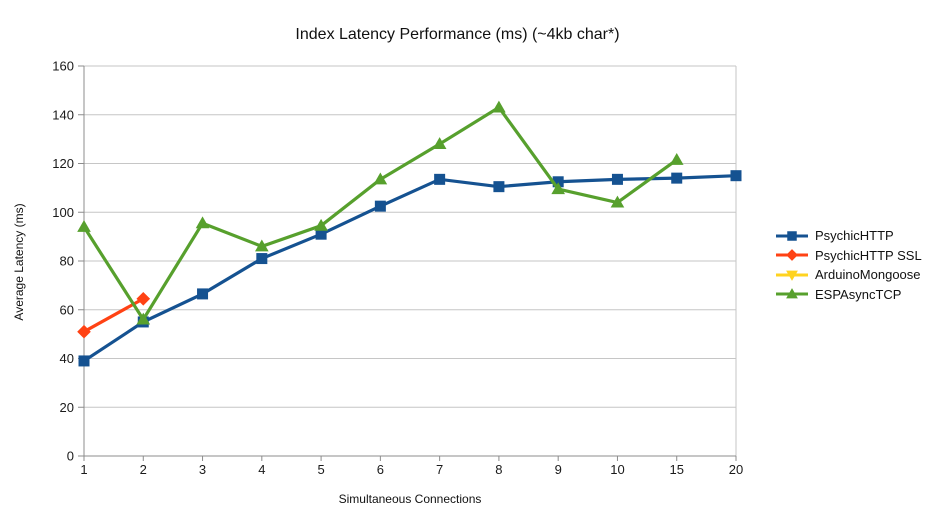 This screenshot has height=530, width=943. I want to click on x-axis-title: Simultaneous Connections, so click(410, 499).